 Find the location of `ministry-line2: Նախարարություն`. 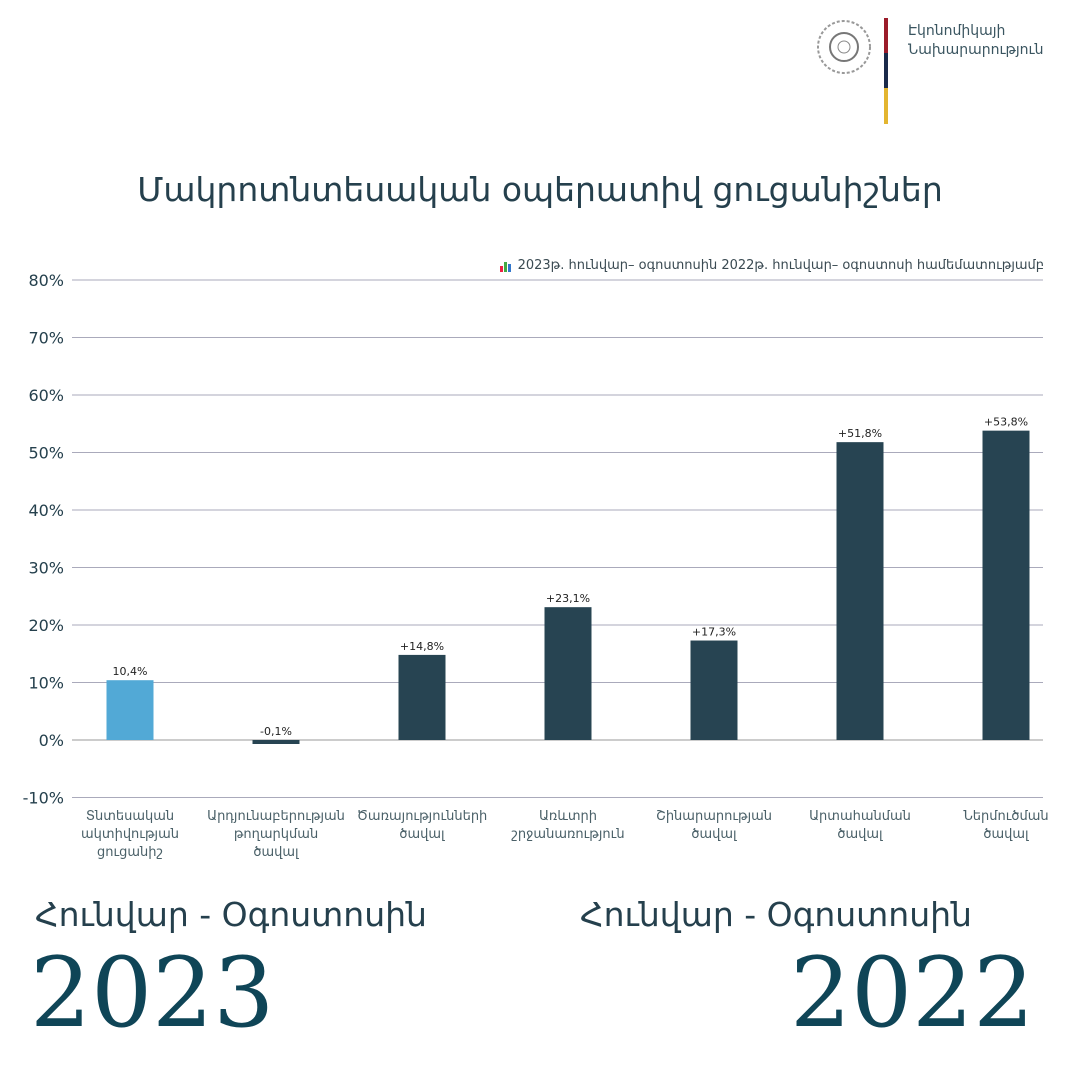

ministry-line2: Նախարարություն is located at coordinates (976, 50).